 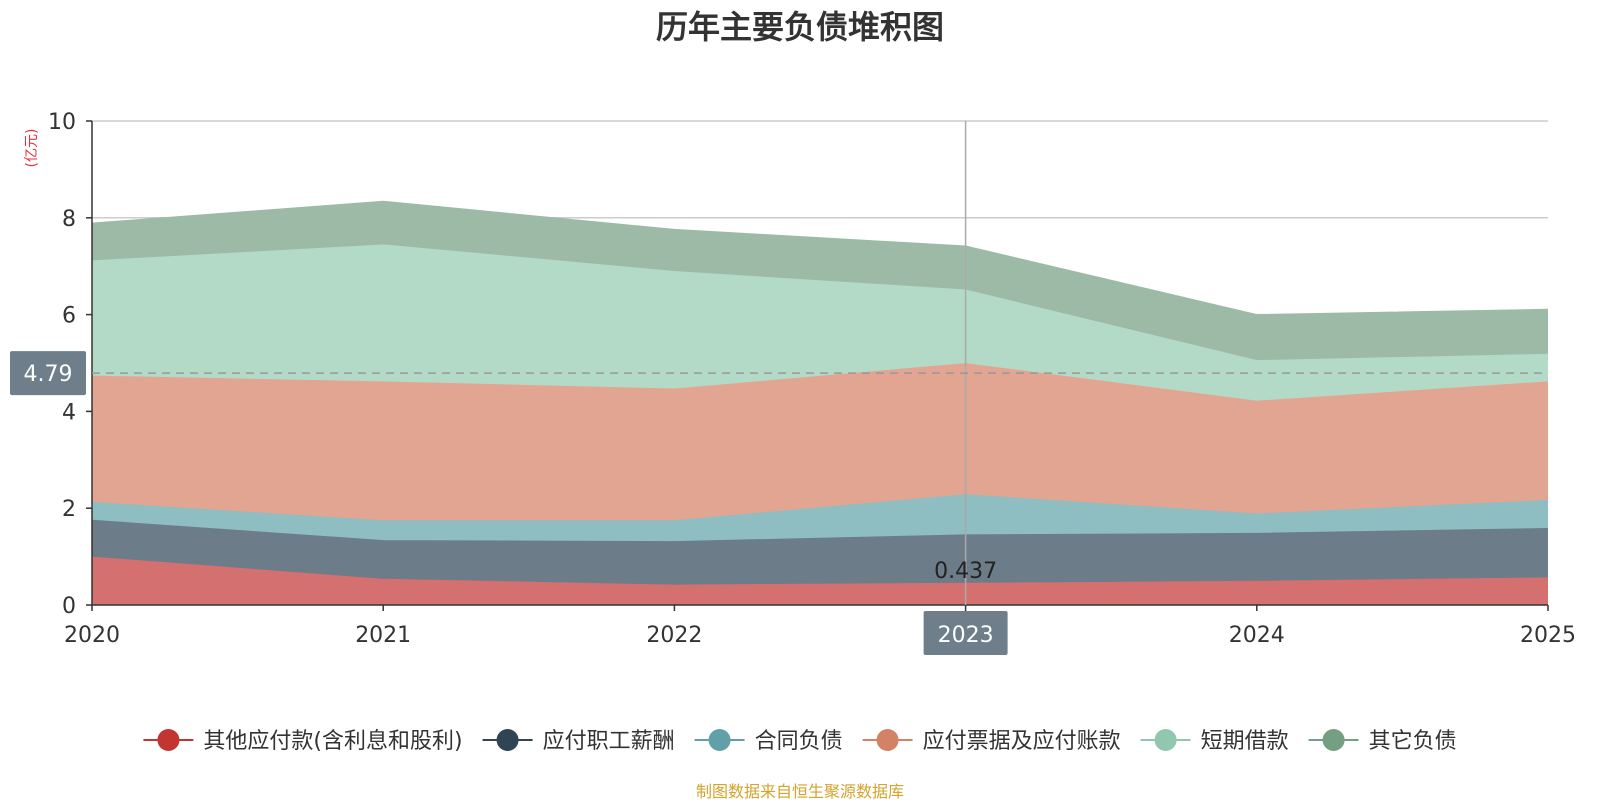 I want to click on x-tick-label-2021: 2021, so click(x=383, y=635).